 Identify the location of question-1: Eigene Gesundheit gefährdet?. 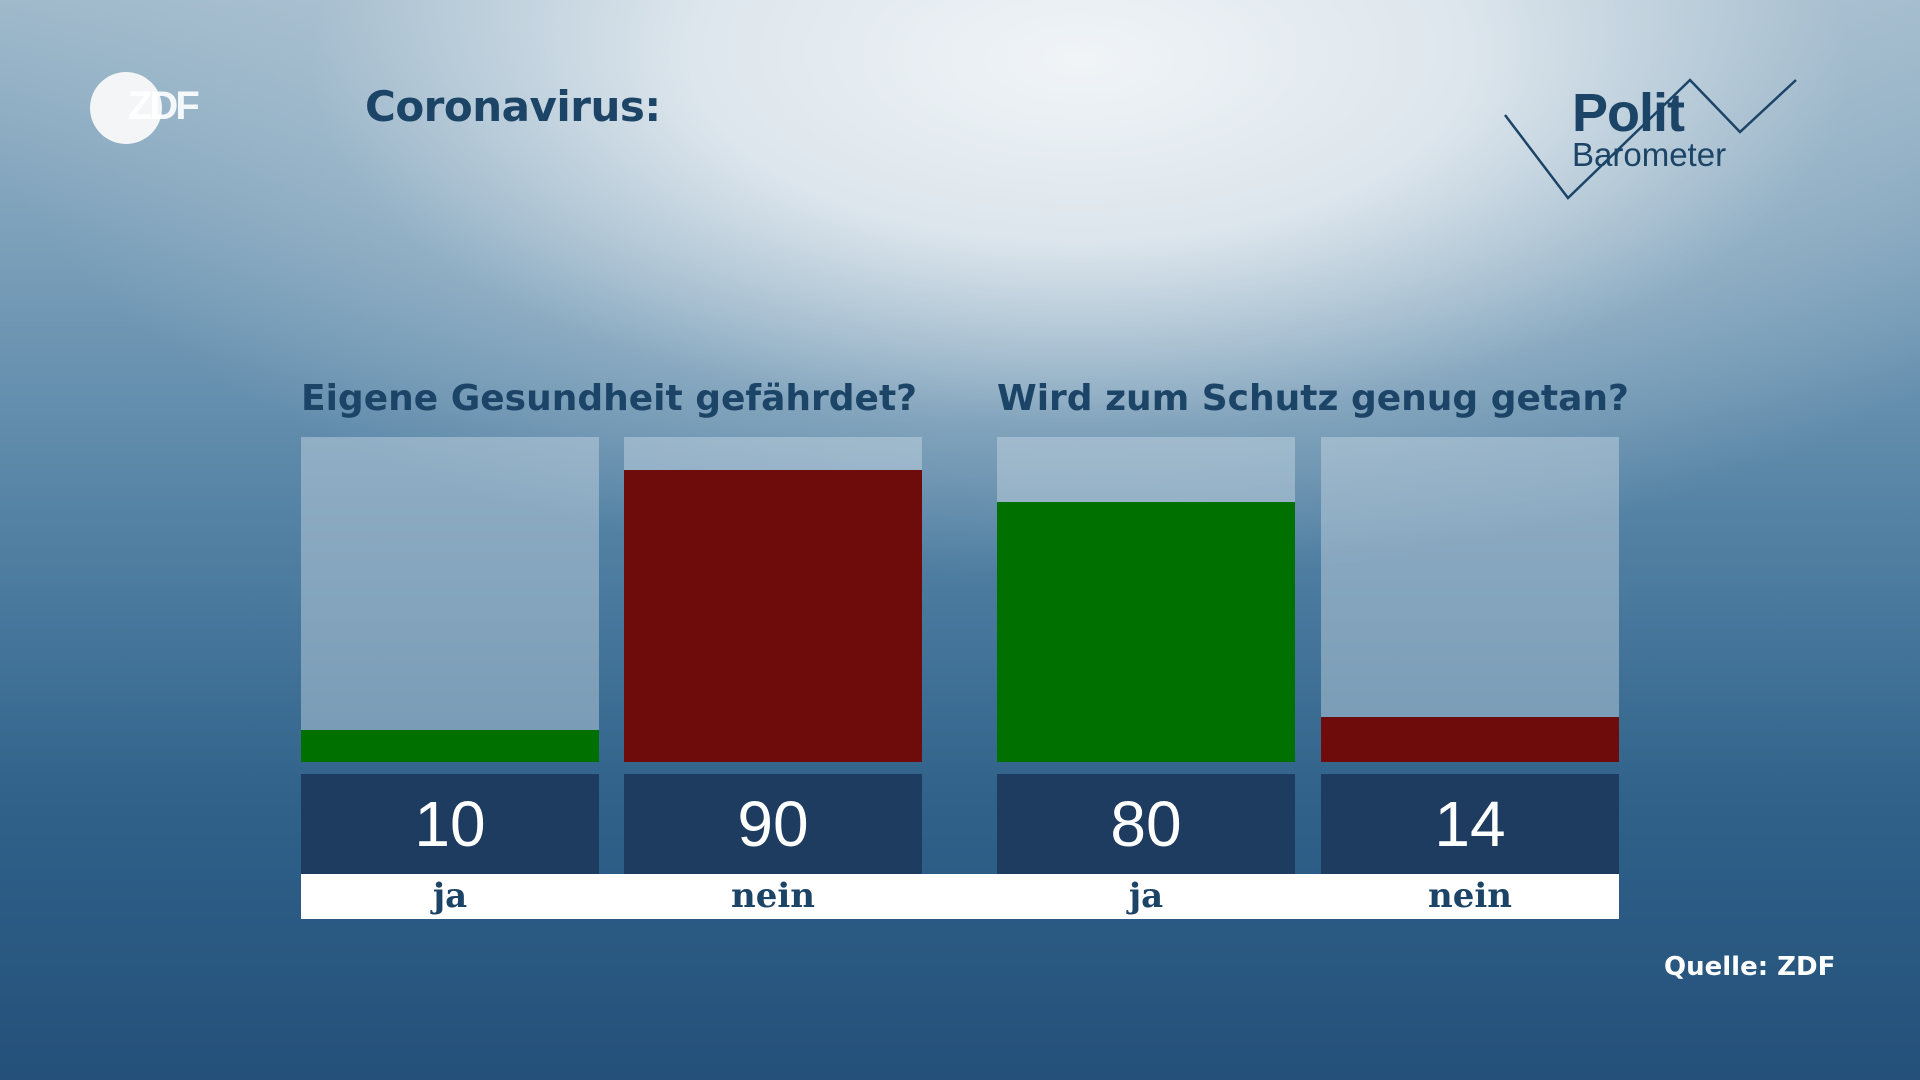
(609, 398).